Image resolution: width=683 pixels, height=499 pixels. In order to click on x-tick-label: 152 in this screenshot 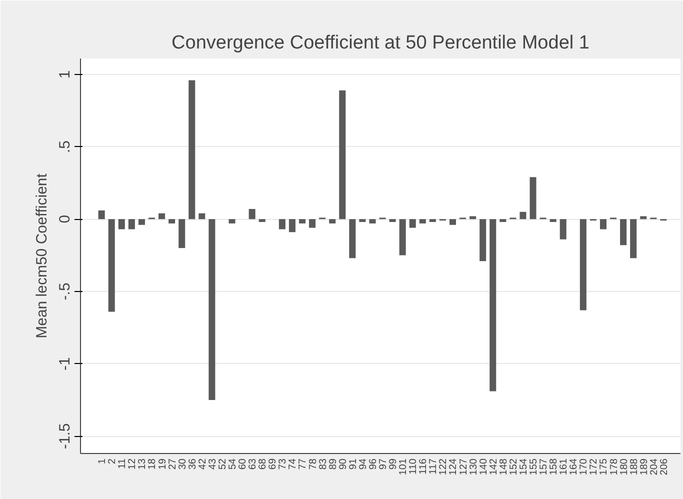, I will do `click(514, 467)`.